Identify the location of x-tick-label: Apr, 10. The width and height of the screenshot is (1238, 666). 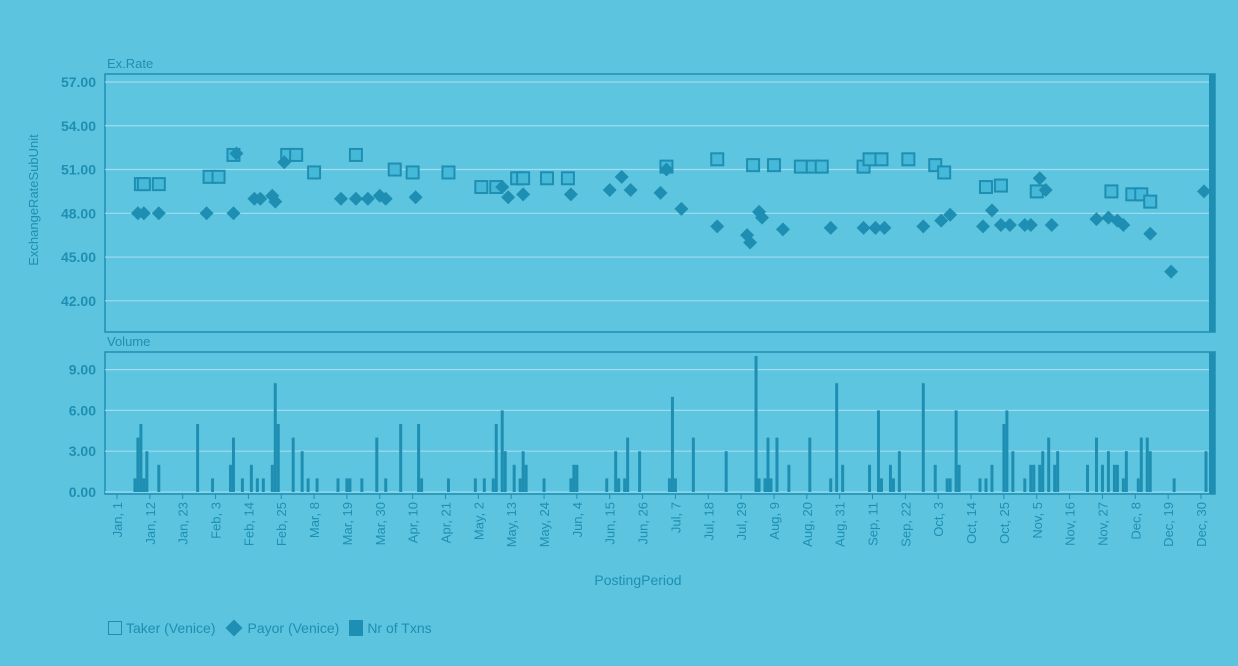
(413, 522).